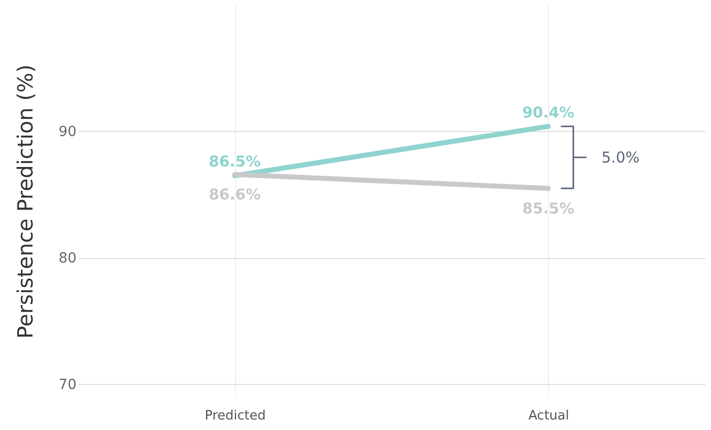  I want to click on y-tick-label: 70, so click(67, 384).